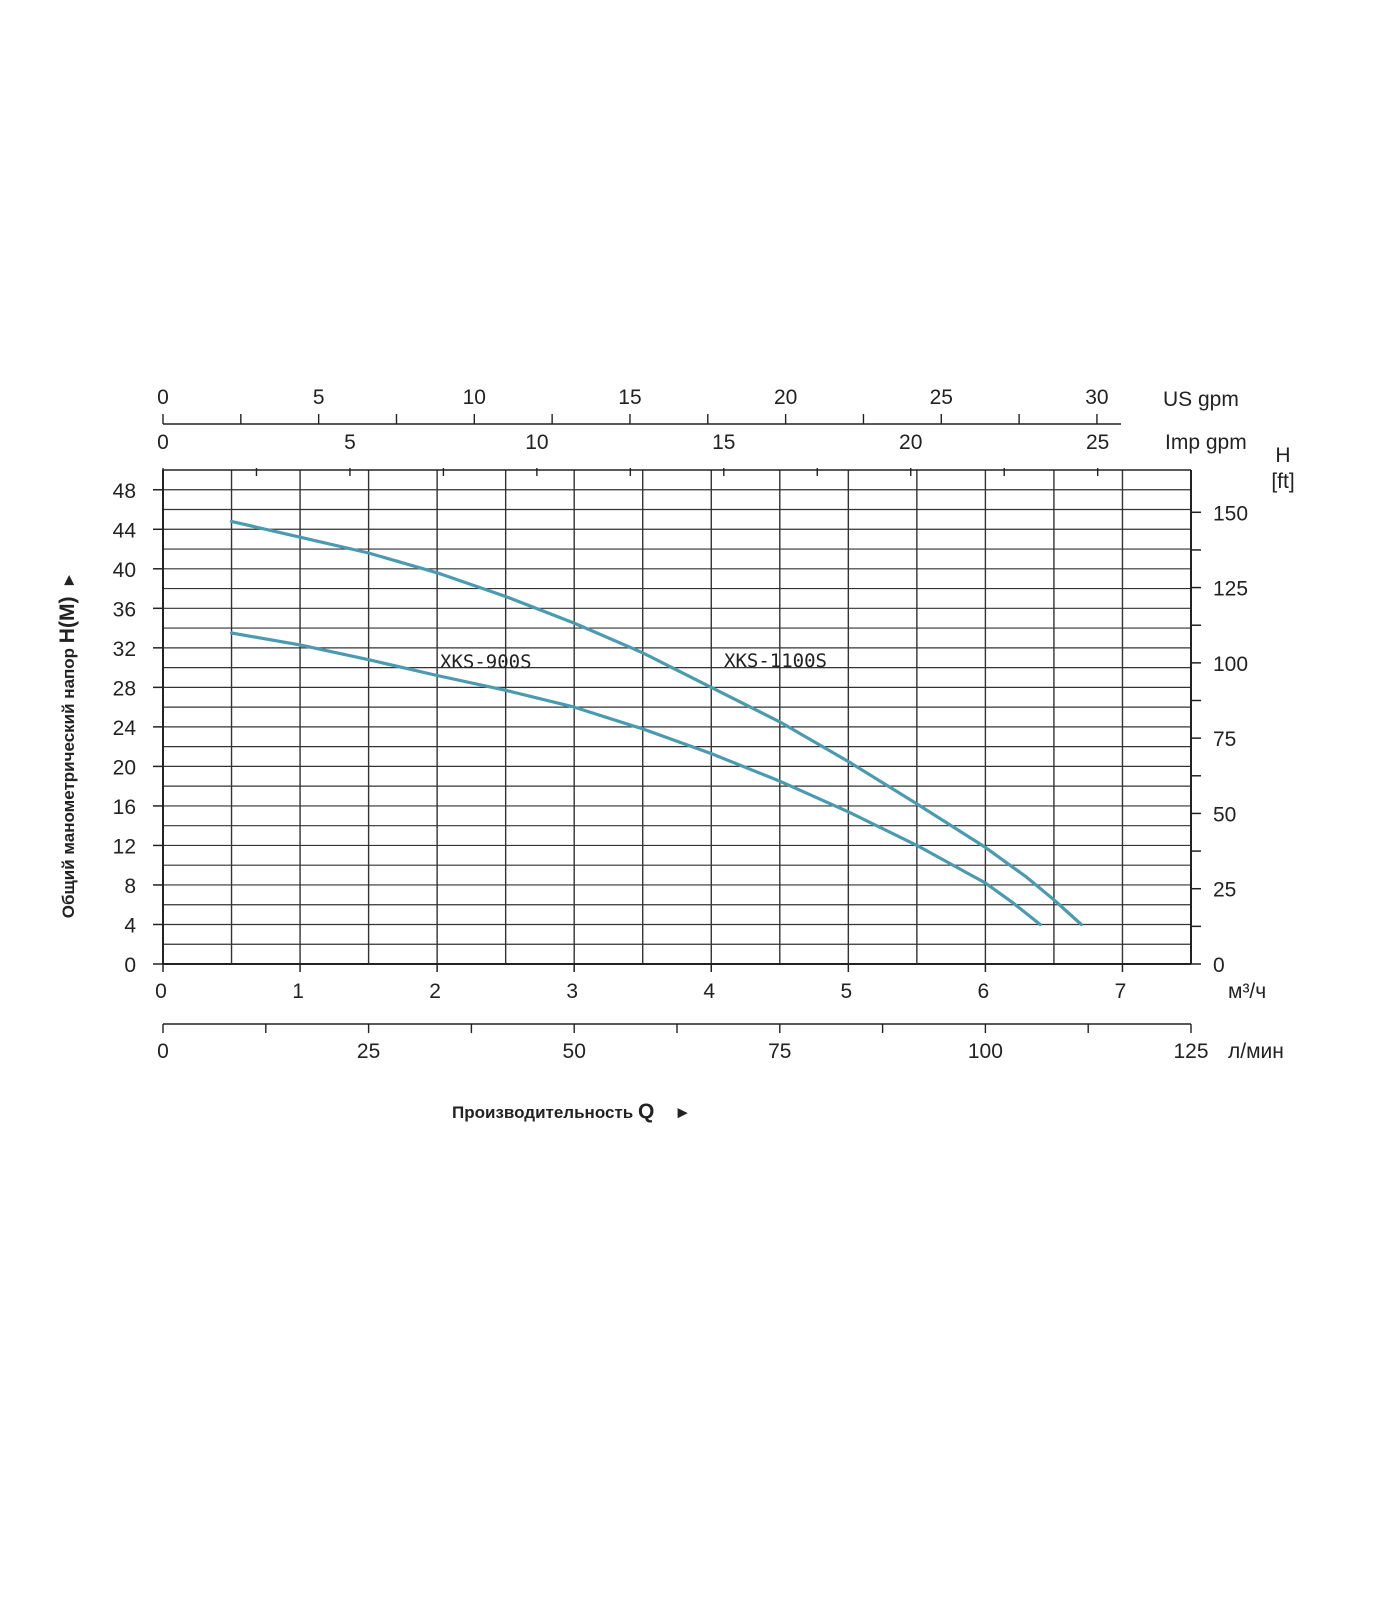  I want to click on us-gpm-tick-label: 15, so click(629, 397).